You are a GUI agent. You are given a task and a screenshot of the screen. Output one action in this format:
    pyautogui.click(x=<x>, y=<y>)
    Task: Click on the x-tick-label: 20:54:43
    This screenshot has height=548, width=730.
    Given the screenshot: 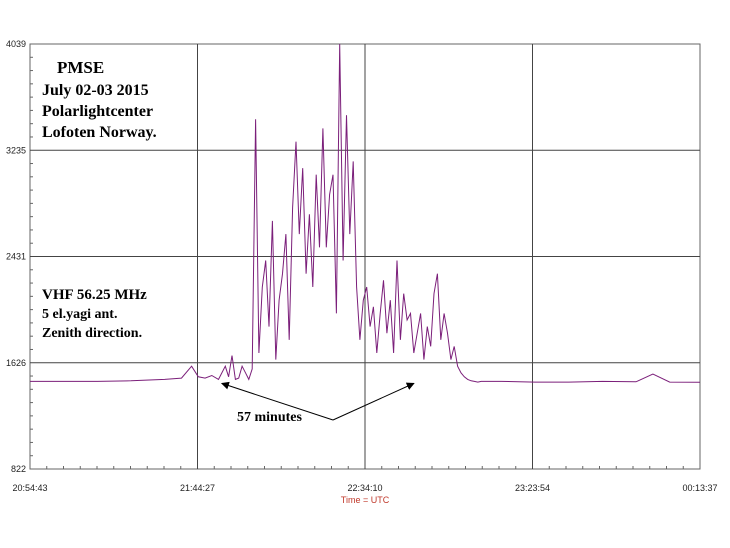 What is the action you would take?
    pyautogui.click(x=29, y=488)
    